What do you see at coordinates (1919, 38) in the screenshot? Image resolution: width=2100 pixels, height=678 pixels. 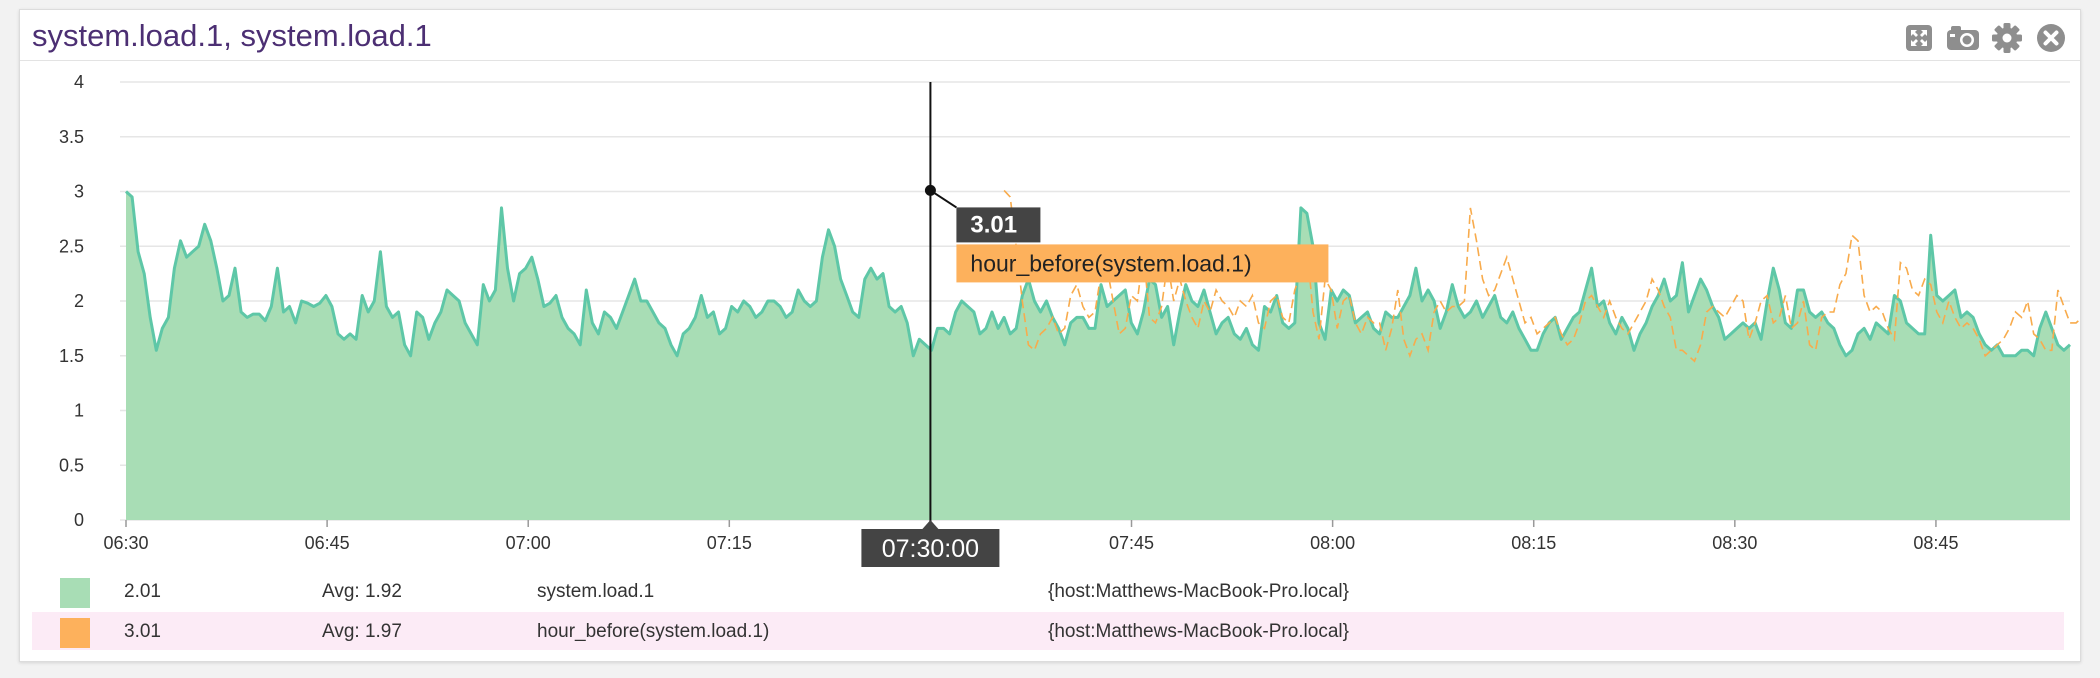 I see `expand-icon` at bounding box center [1919, 38].